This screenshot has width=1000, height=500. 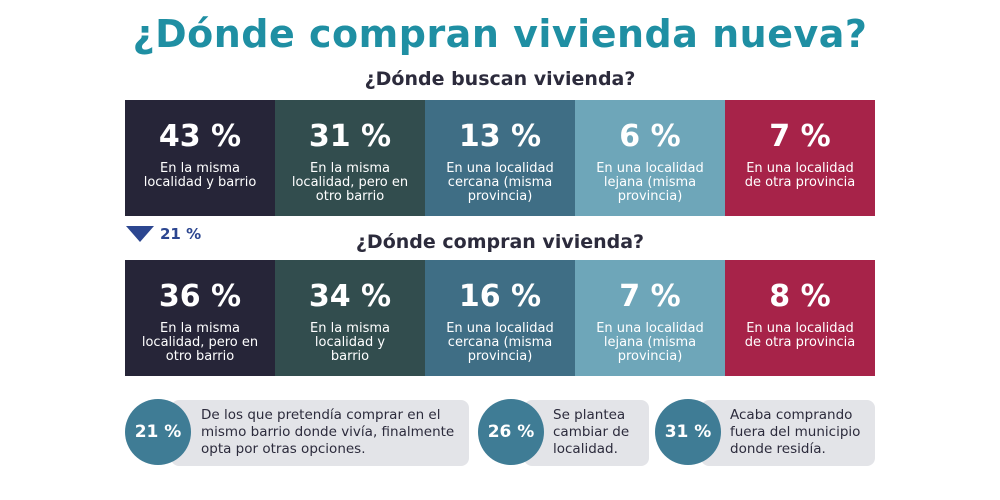 What do you see at coordinates (800, 318) in the screenshot?
I see `buy-cell-5: 8 % En una localidad de otra provincia` at bounding box center [800, 318].